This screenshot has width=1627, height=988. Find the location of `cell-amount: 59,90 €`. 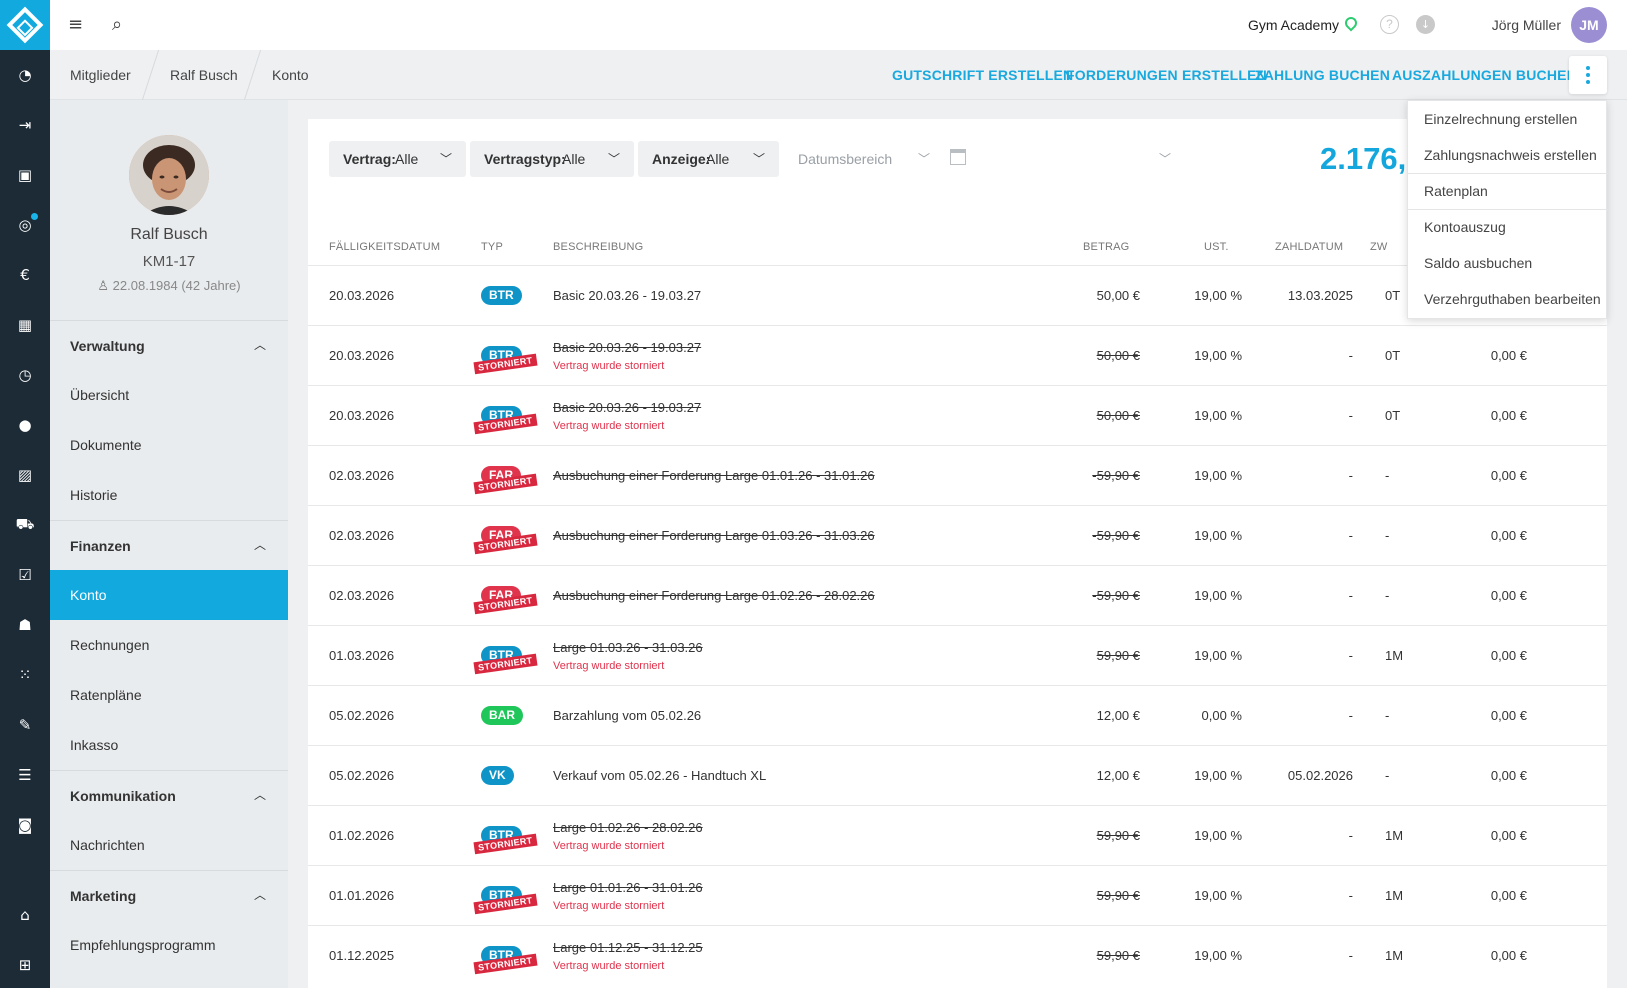

cell-amount: 59,90 € is located at coordinates (1118, 835).